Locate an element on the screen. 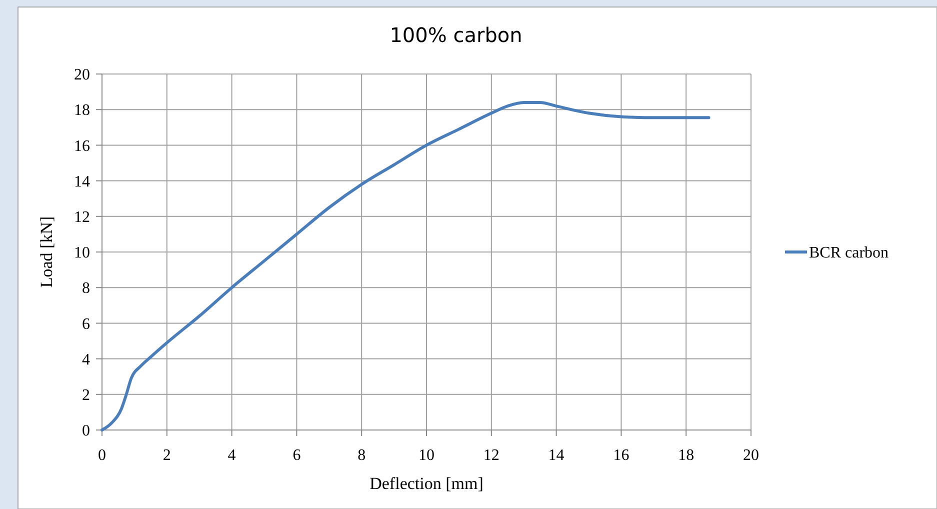 Image resolution: width=937 pixels, height=509 pixels. y-tick-label: 16 is located at coordinates (82, 146).